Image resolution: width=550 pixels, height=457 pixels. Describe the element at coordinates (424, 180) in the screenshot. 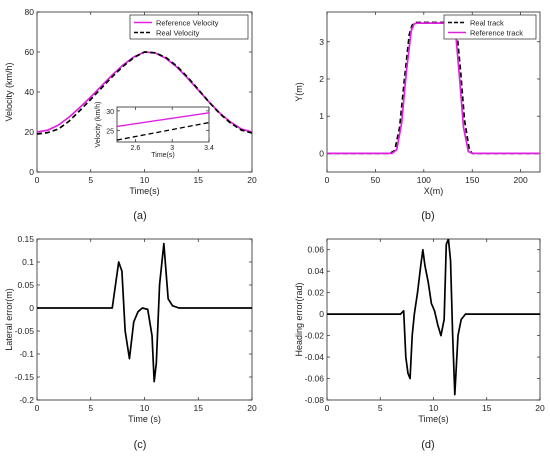

I see `chart-b-xtick-label: 100` at that location.